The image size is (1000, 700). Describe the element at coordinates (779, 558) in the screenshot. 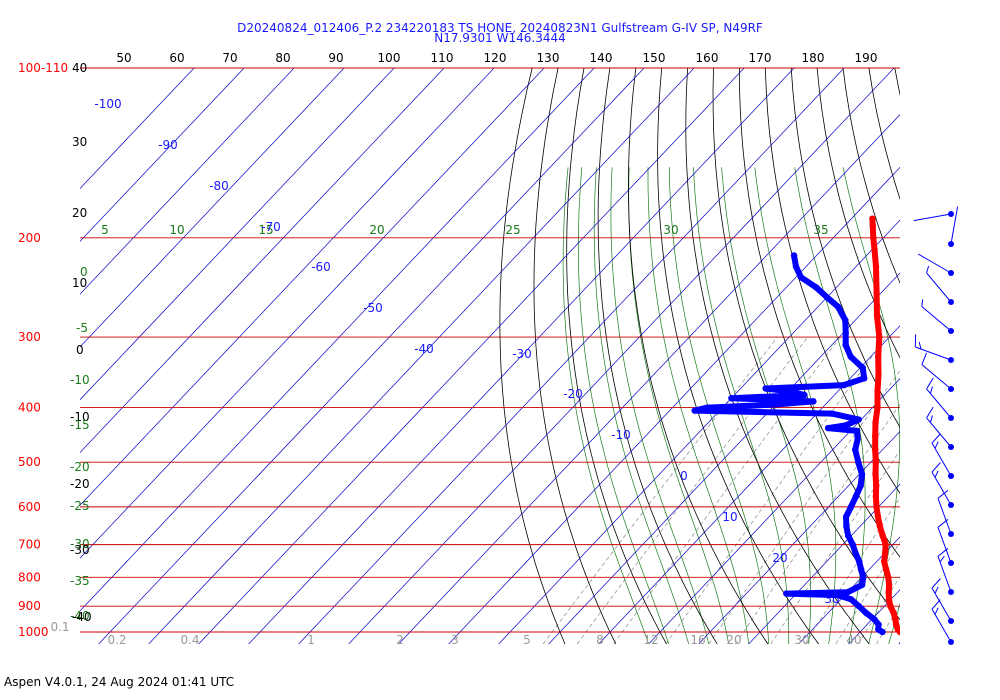

I see `isotherm-label: 20` at that location.